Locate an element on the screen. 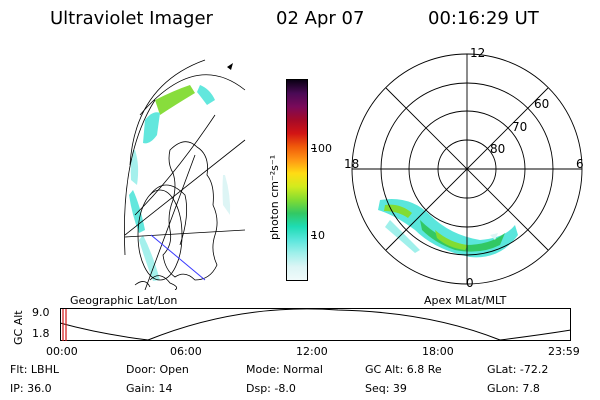 The width and height of the screenshot is (600, 400). glon-readout: GLon: 7.8 is located at coordinates (513, 388).